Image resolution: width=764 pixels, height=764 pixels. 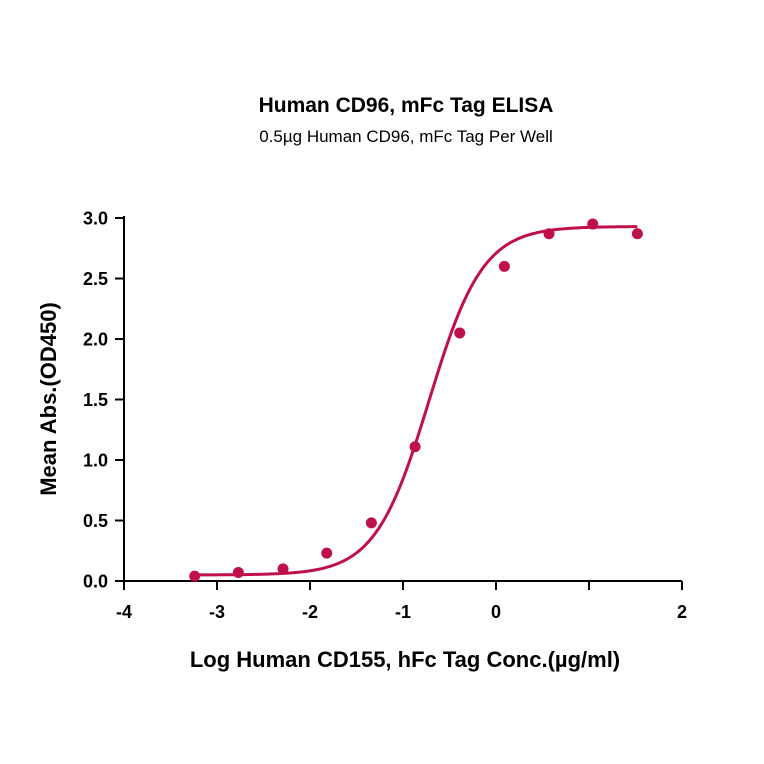 What do you see at coordinates (48, 399) in the screenshot?
I see `y-axis-label: Mean Abs.(OD450)` at bounding box center [48, 399].